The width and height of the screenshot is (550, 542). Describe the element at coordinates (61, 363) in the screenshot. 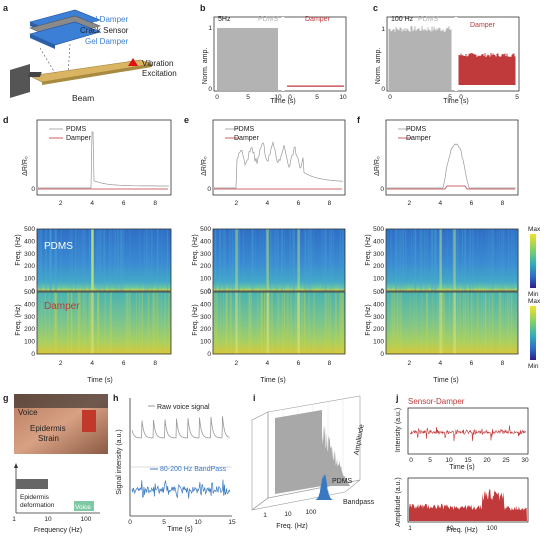

I see `d-xtick: 2` at that location.